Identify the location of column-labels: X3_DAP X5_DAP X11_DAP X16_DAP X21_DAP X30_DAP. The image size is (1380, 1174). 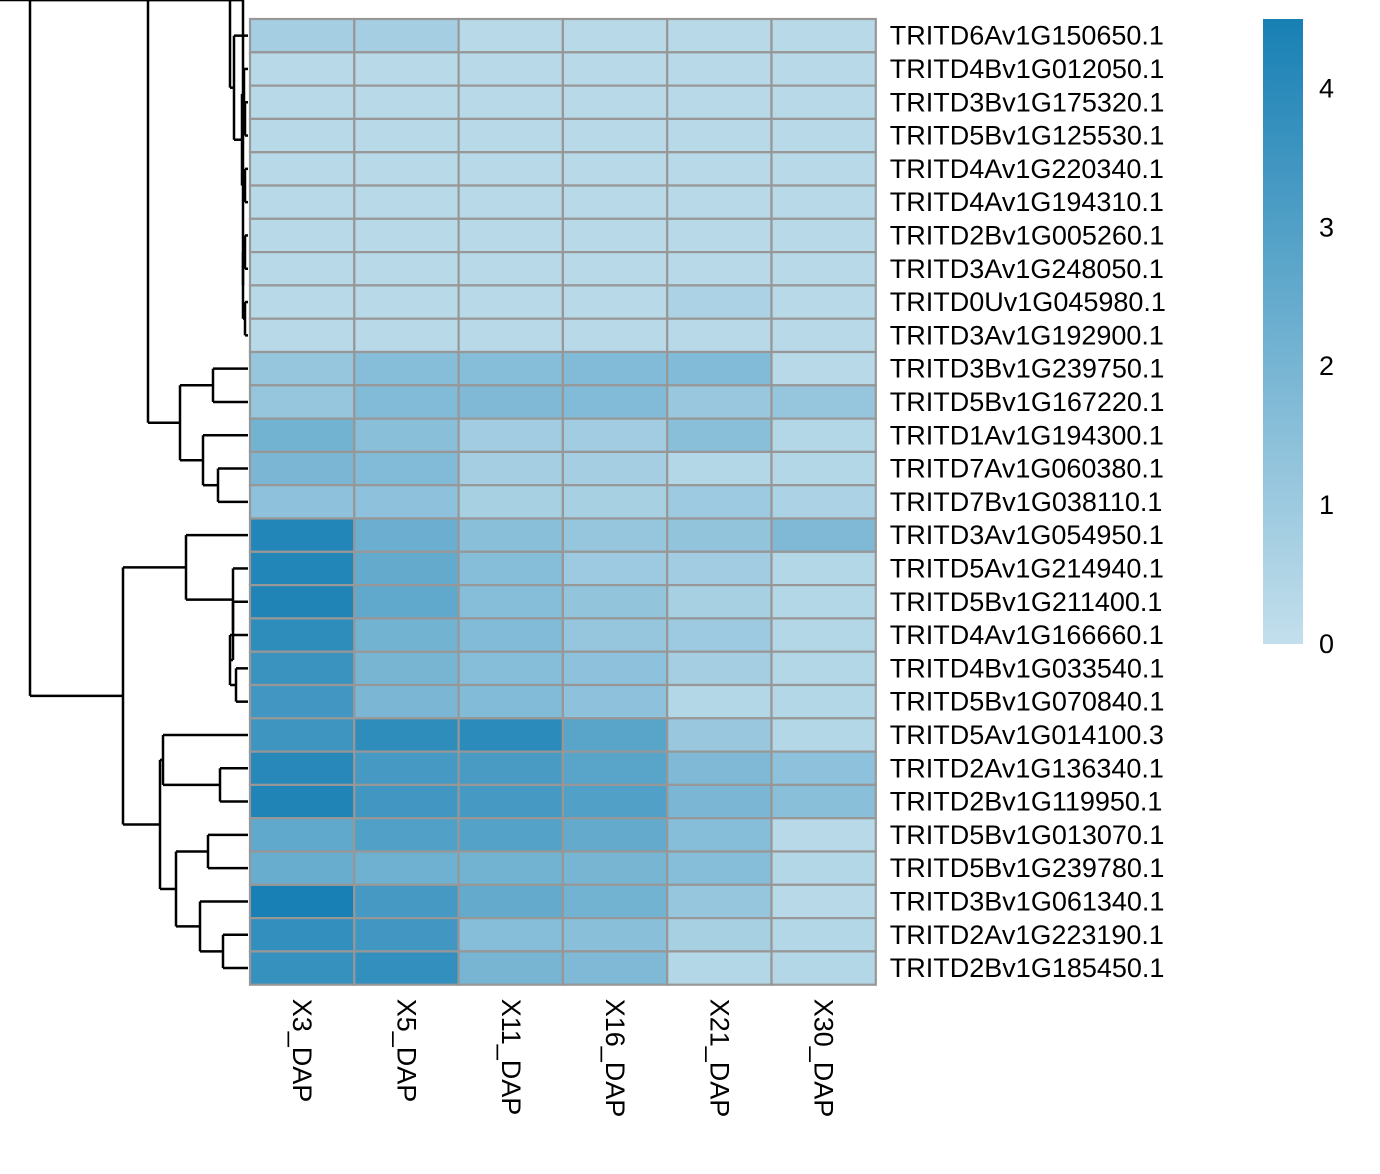
(563, 1058).